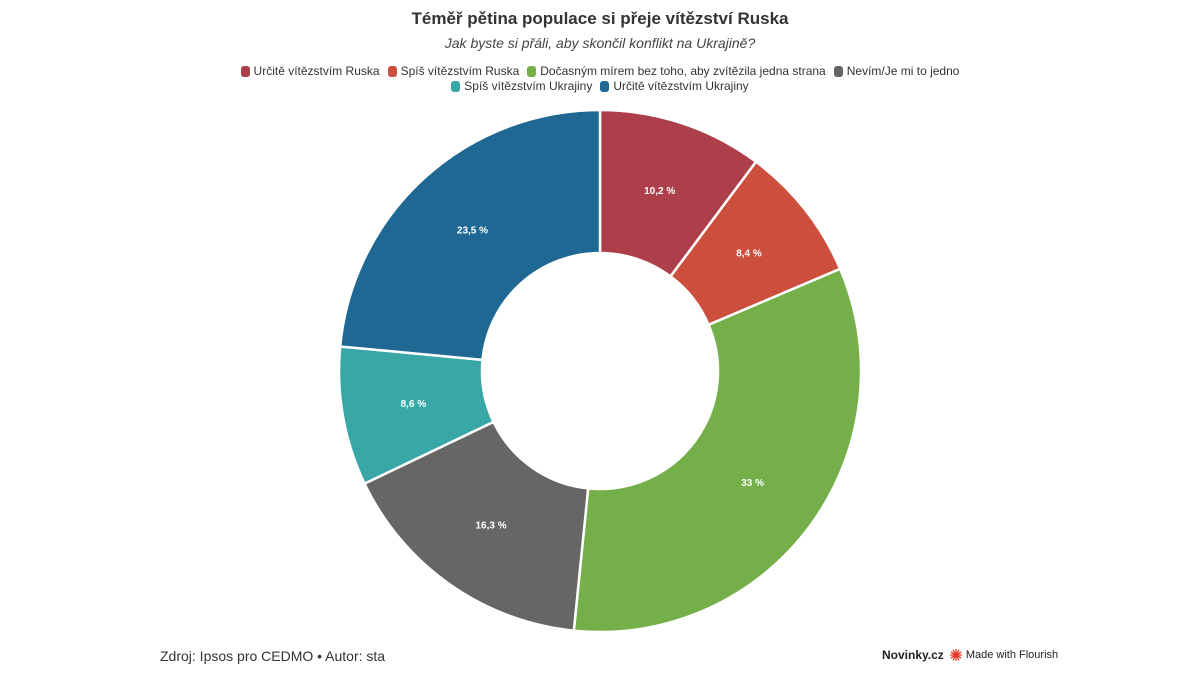  What do you see at coordinates (472, 230) in the screenshot?
I see `slice-data-label: 23,5 %` at bounding box center [472, 230].